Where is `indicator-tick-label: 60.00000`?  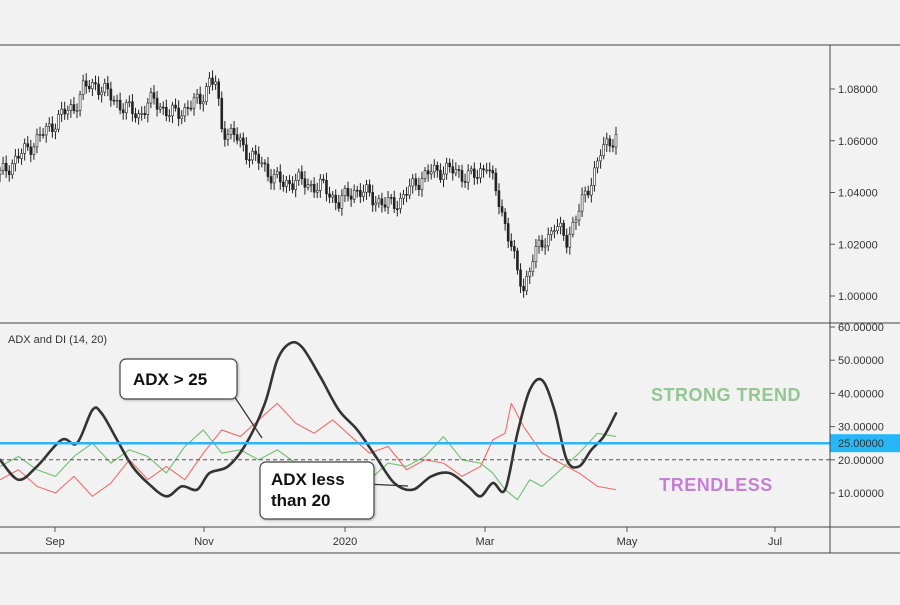 indicator-tick-label: 60.00000 is located at coordinates (861, 328).